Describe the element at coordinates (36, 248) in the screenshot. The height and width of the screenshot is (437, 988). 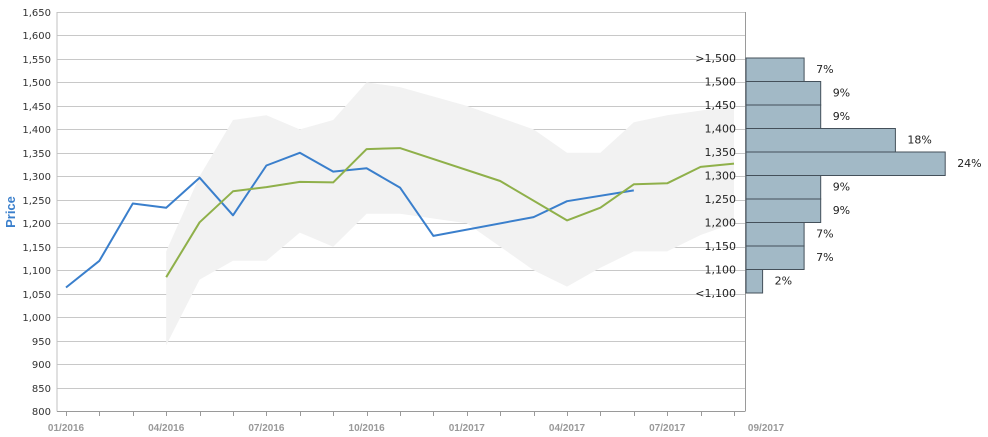
I see `y-tick-label: 1,150` at that location.